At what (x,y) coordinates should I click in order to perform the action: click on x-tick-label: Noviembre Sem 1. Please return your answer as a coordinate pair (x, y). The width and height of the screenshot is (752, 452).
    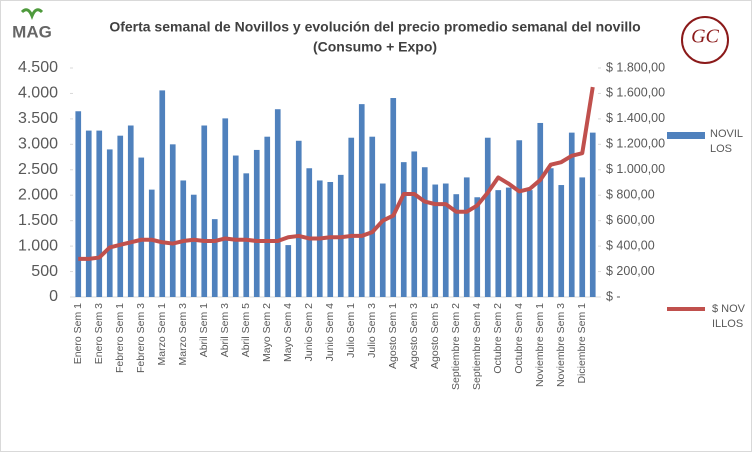
    Looking at the image, I should click on (540, 345).